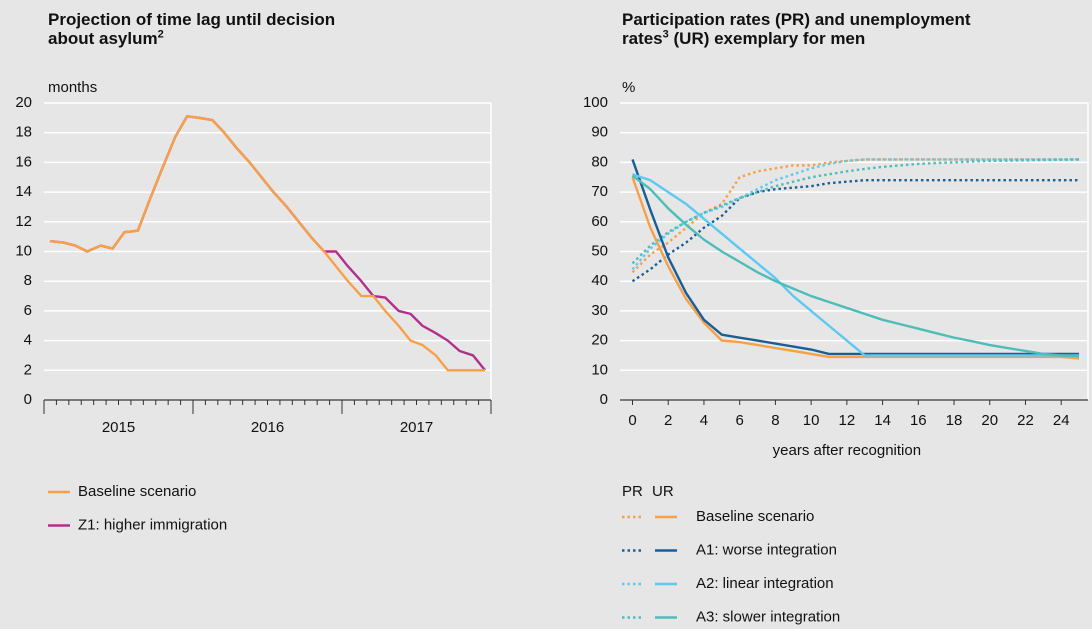 The width and height of the screenshot is (1092, 629). Describe the element at coordinates (23, 132) in the screenshot. I see `y-tick-label: 18` at that location.